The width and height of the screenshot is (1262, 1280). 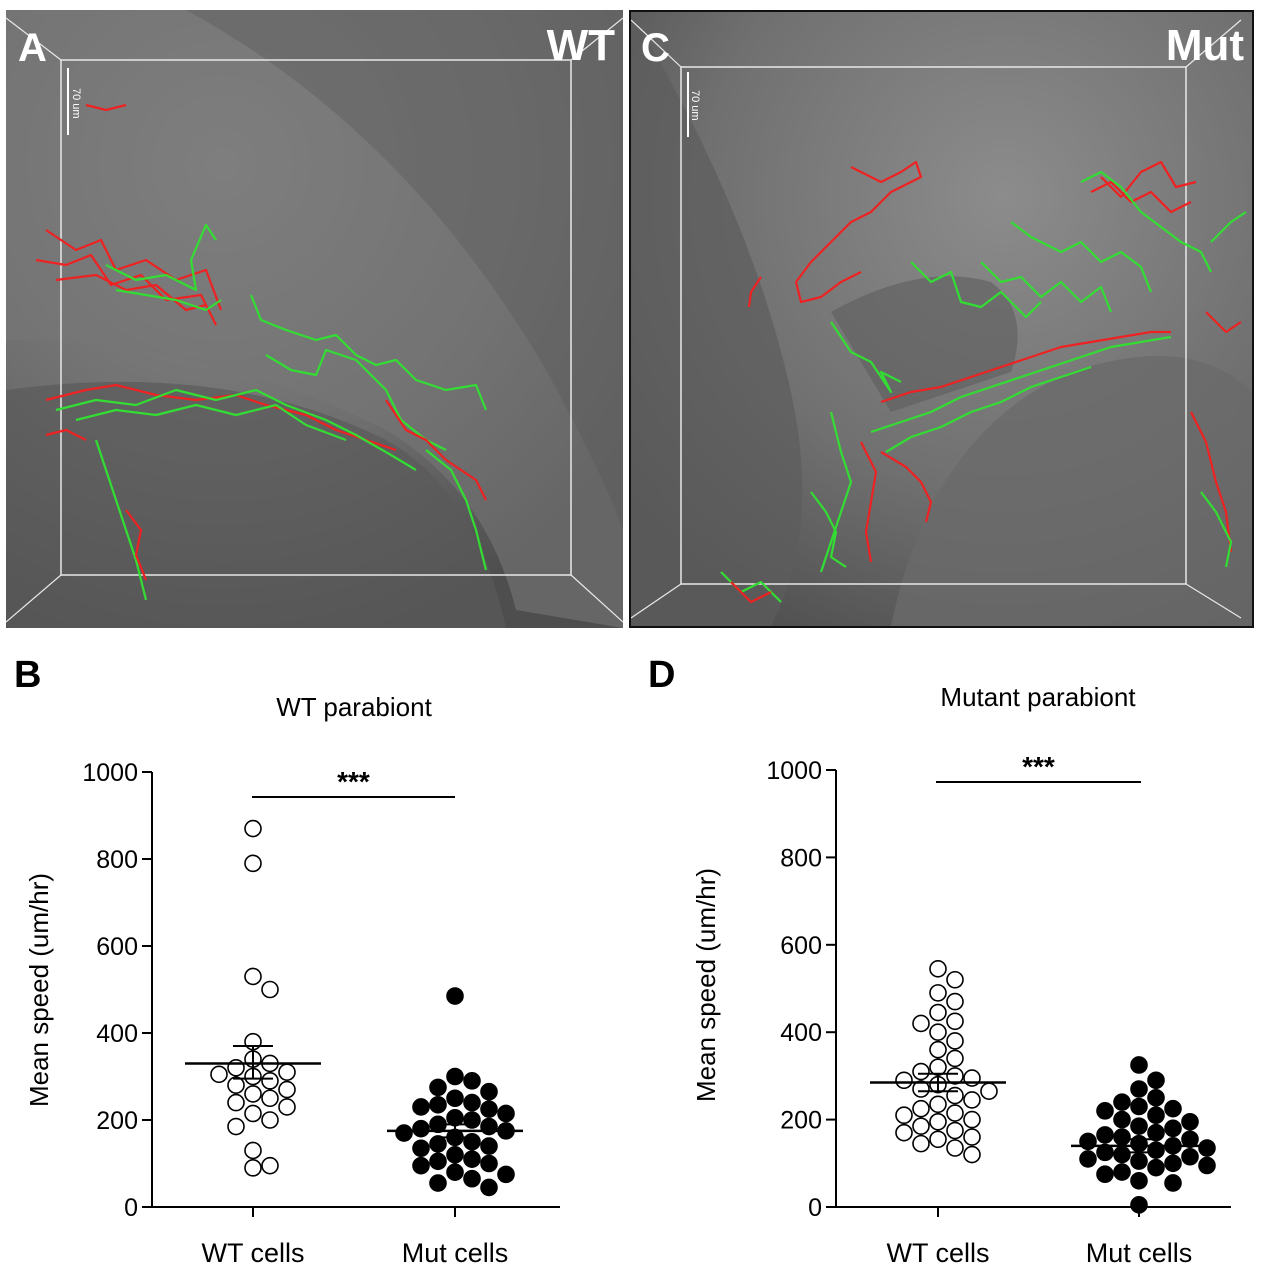 What do you see at coordinates (655, 48) in the screenshot?
I see `panel-letter-c: C` at bounding box center [655, 48].